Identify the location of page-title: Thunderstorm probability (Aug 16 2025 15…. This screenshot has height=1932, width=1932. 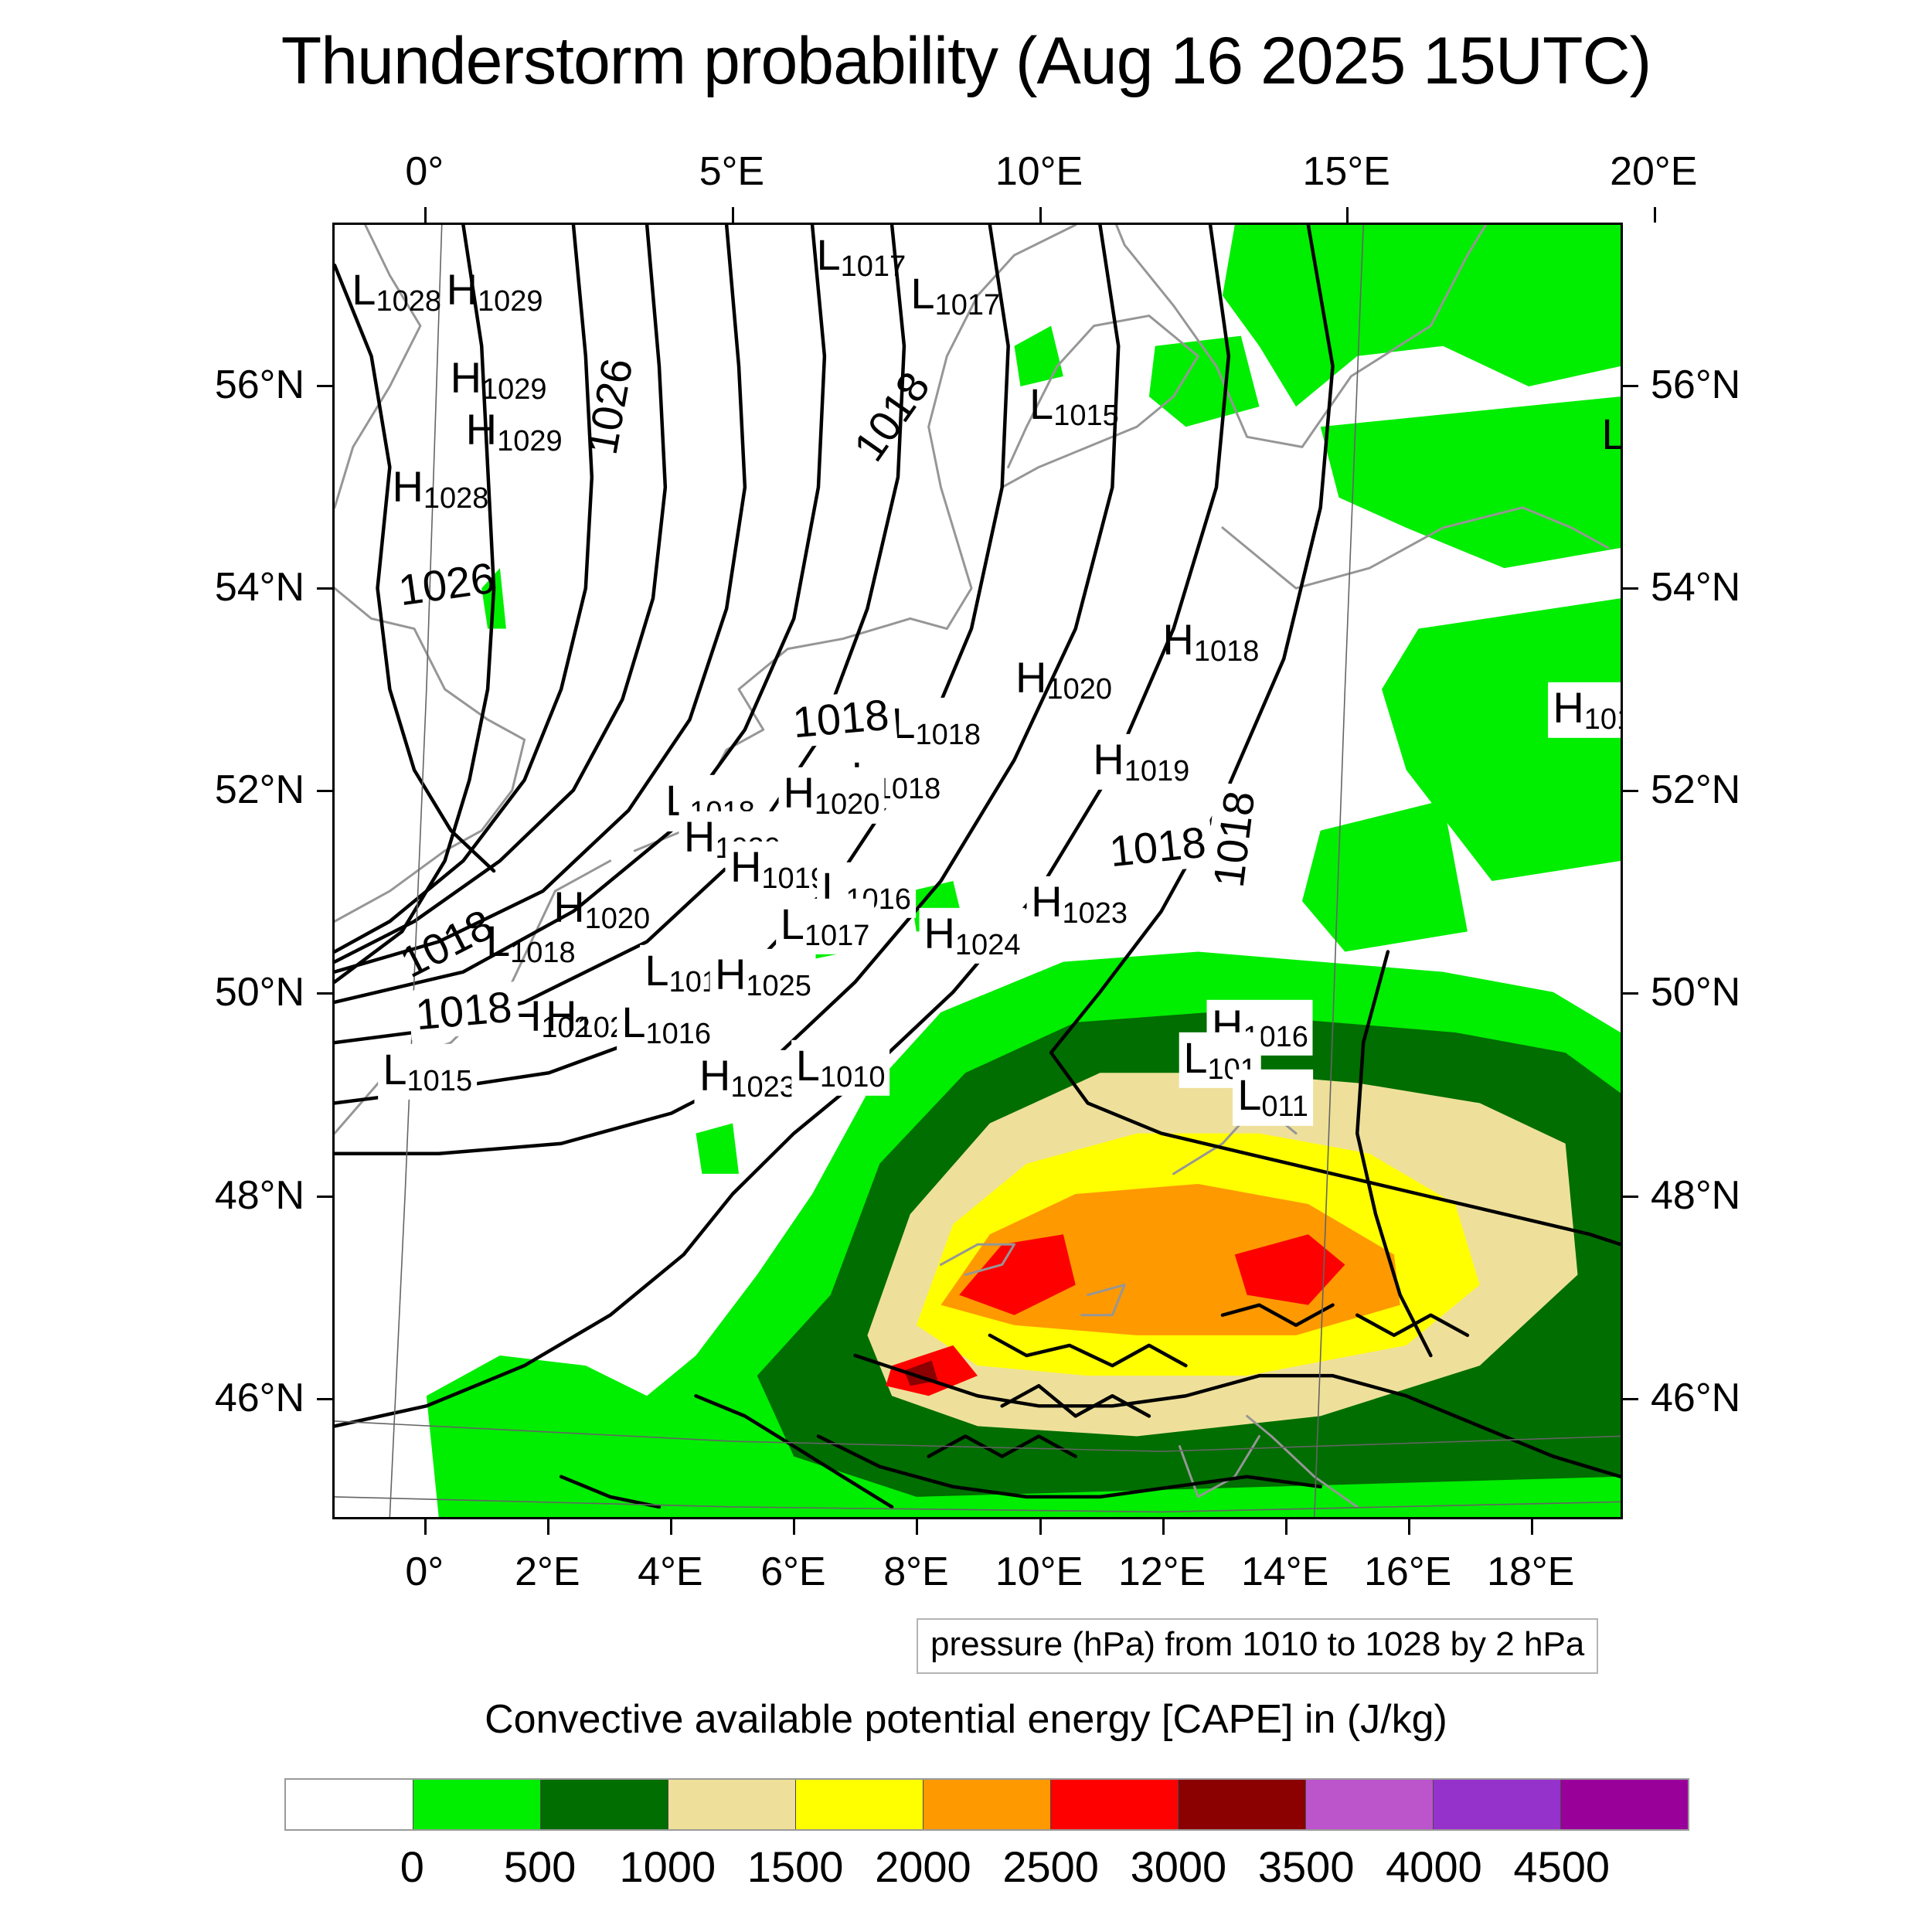
(966, 61).